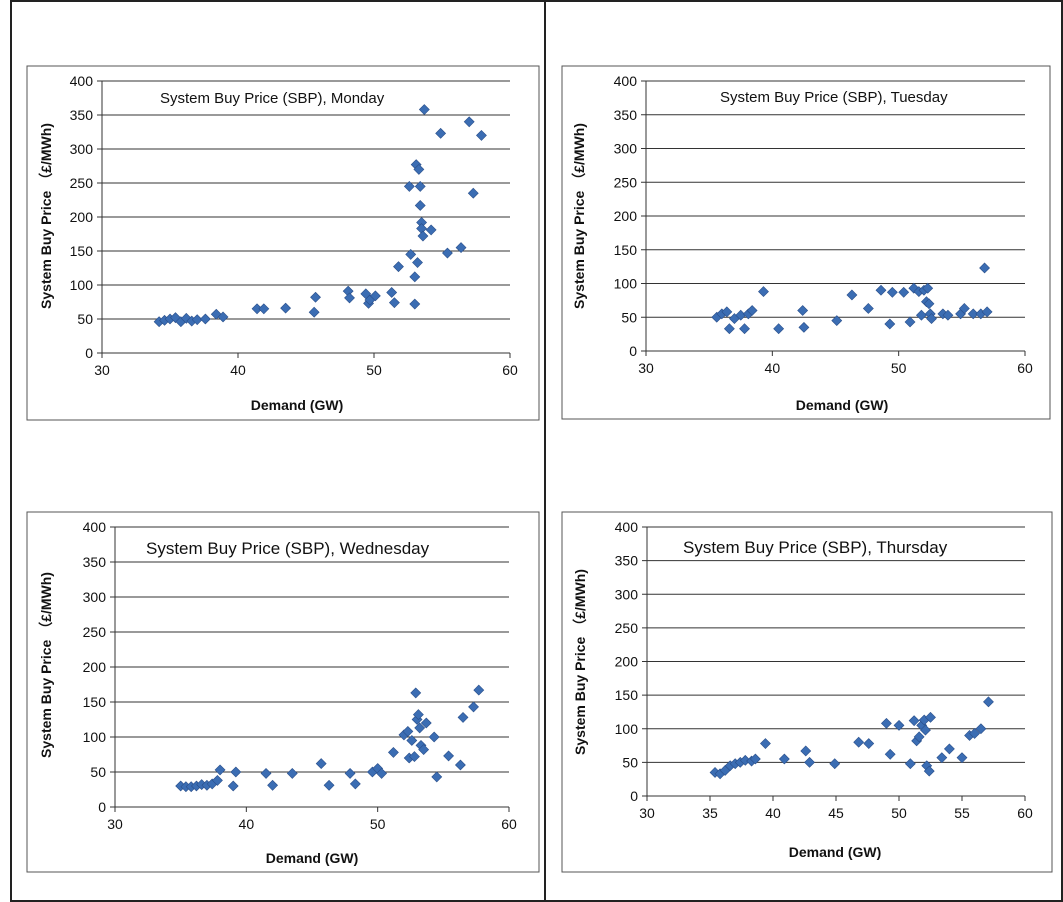  I want to click on x-tick-label: 45, so click(836, 813).